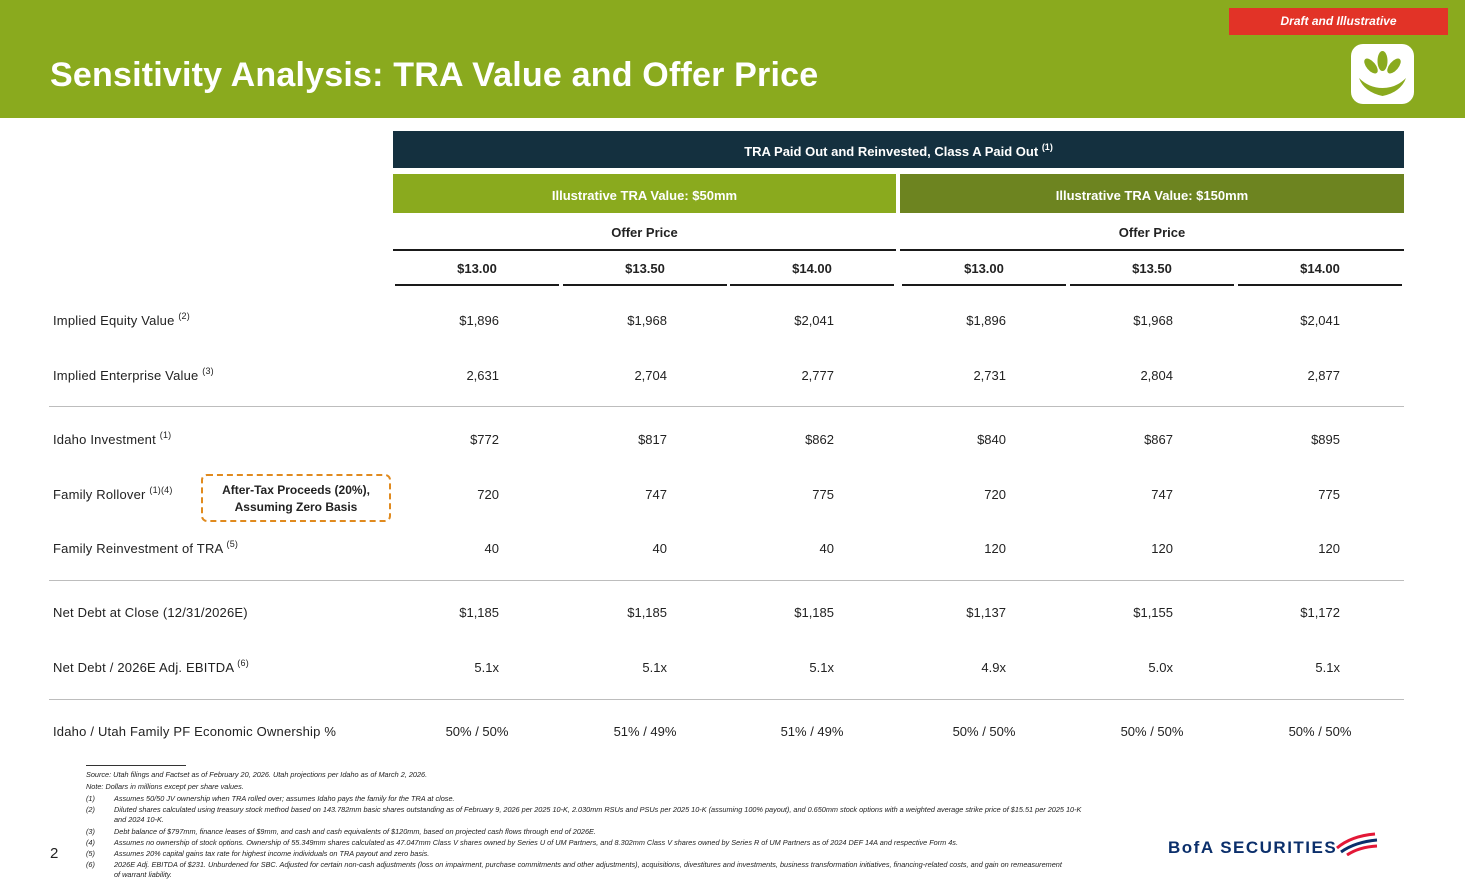 This screenshot has height=890, width=1465. What do you see at coordinates (993, 667) in the screenshot?
I see `table-cell: 4.9x` at bounding box center [993, 667].